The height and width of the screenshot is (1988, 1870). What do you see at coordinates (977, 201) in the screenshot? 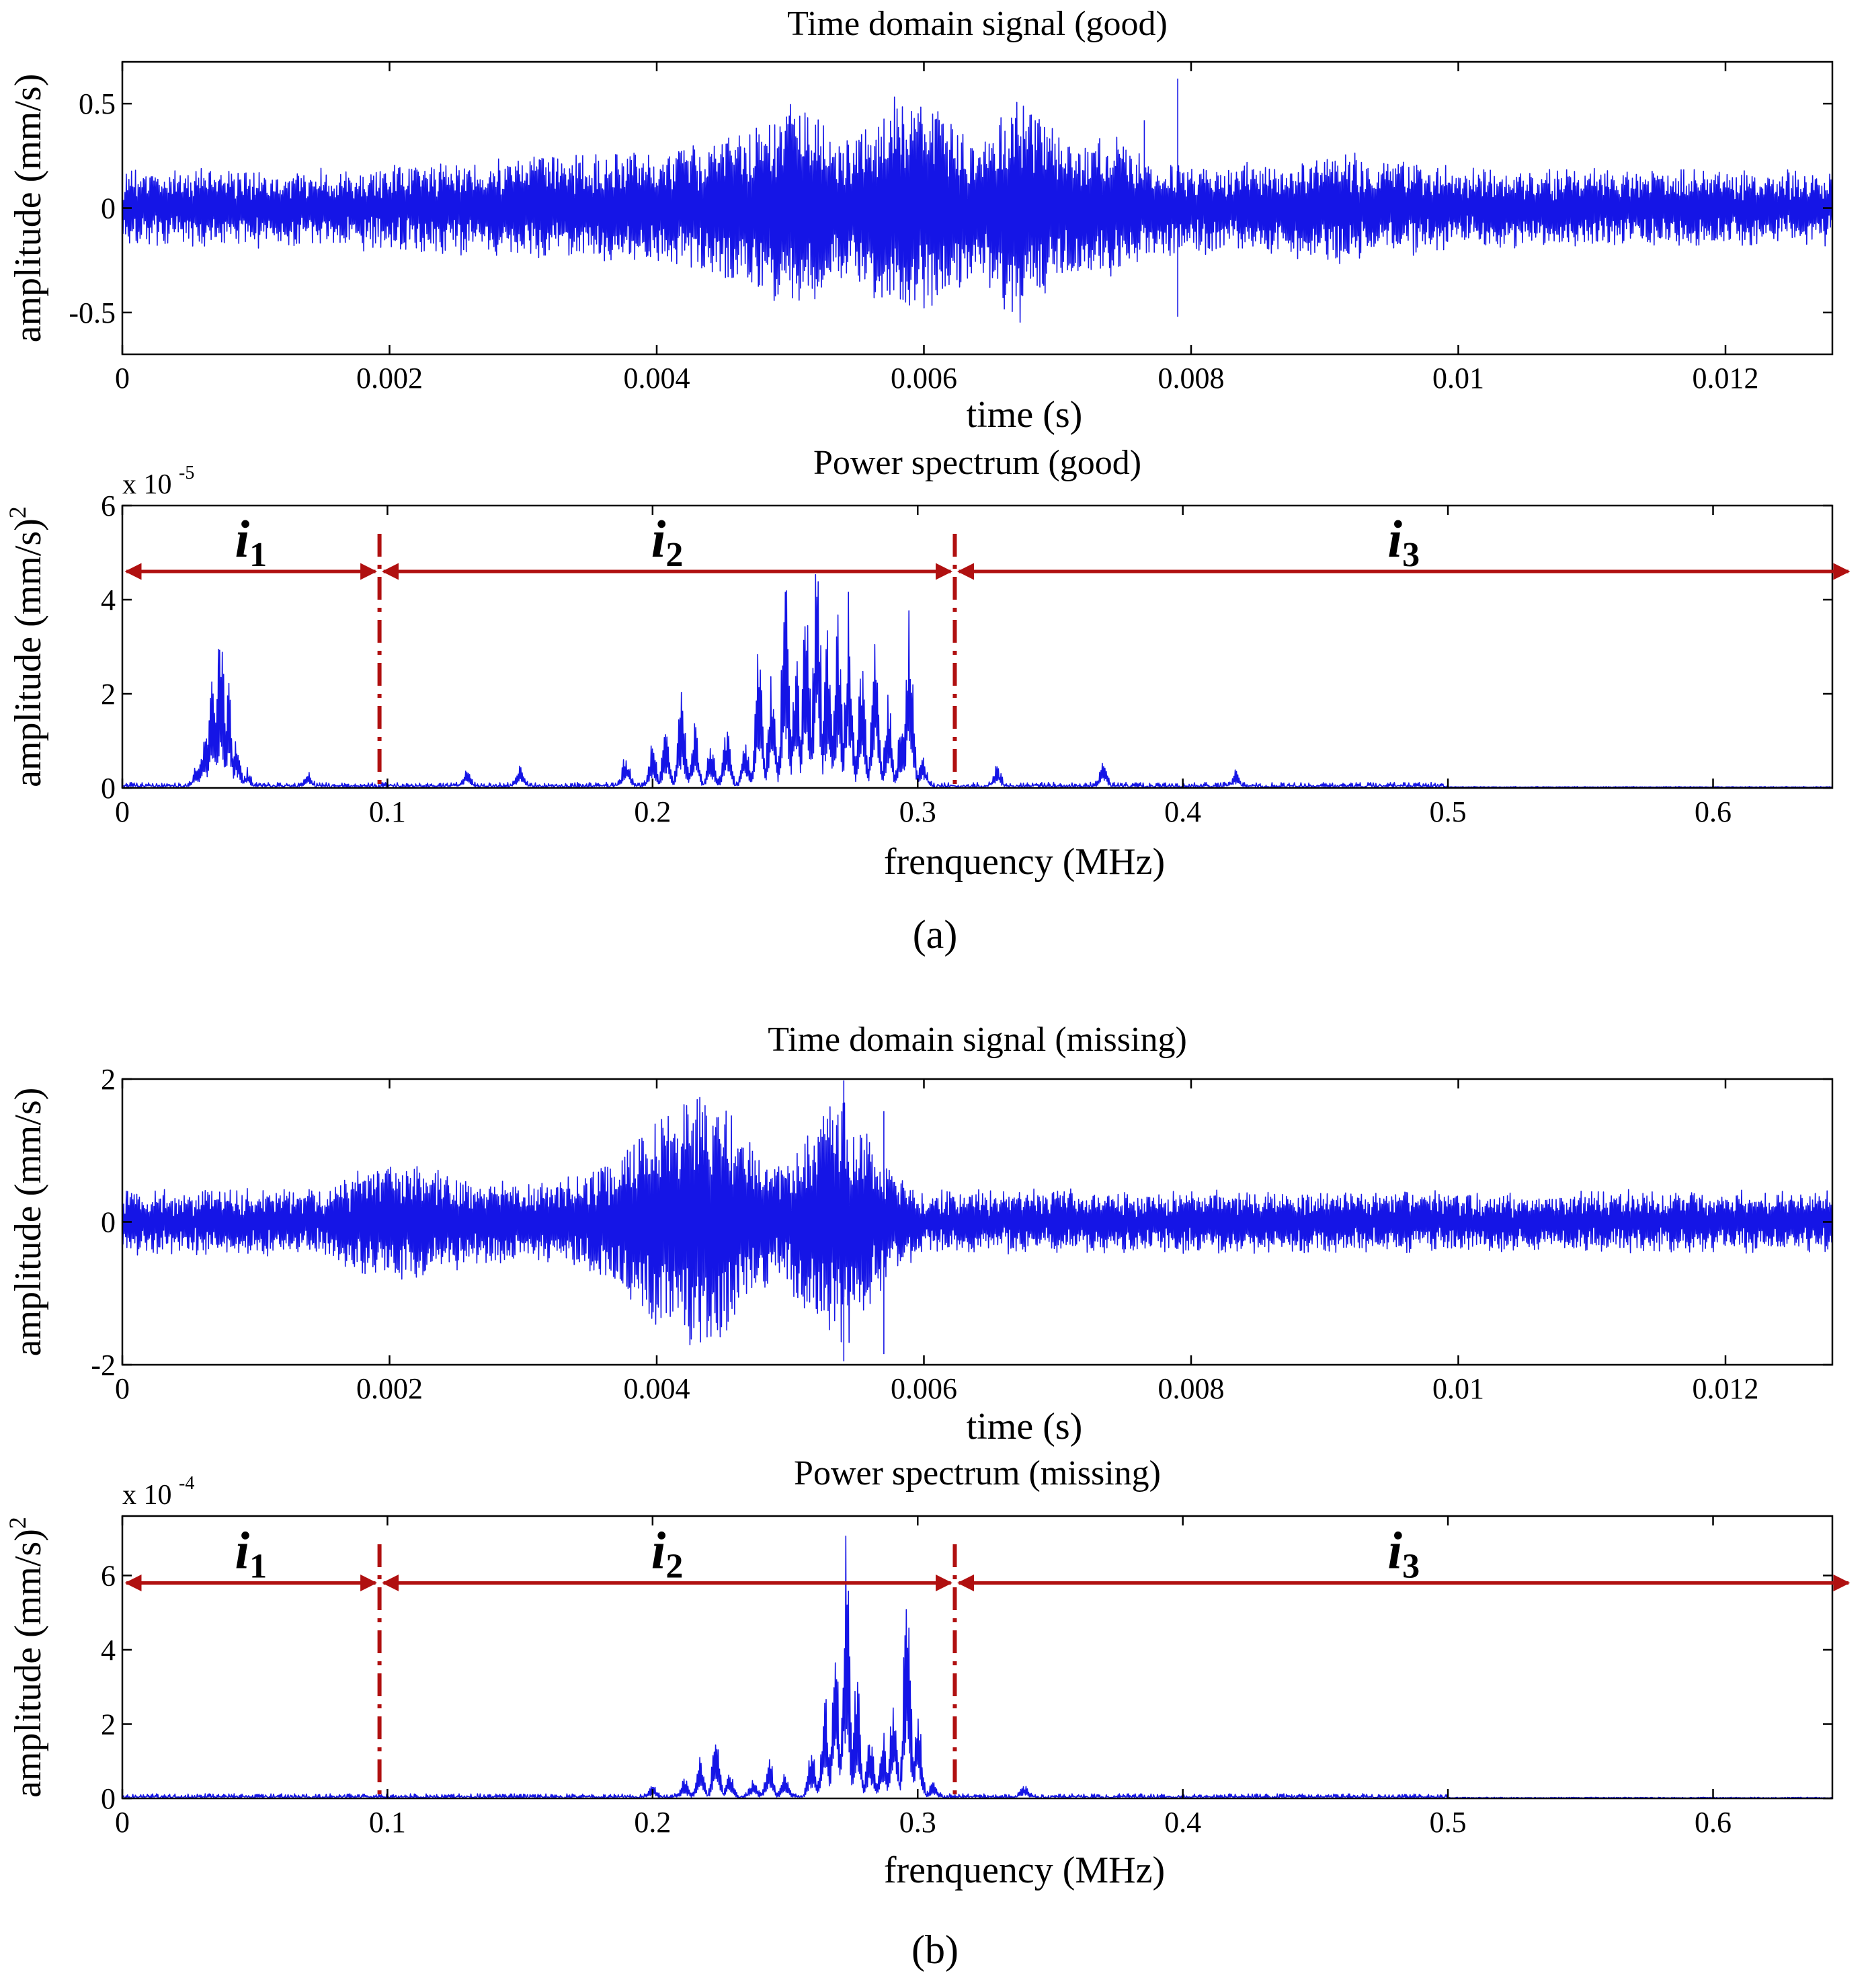
I see `series-good` at bounding box center [977, 201].